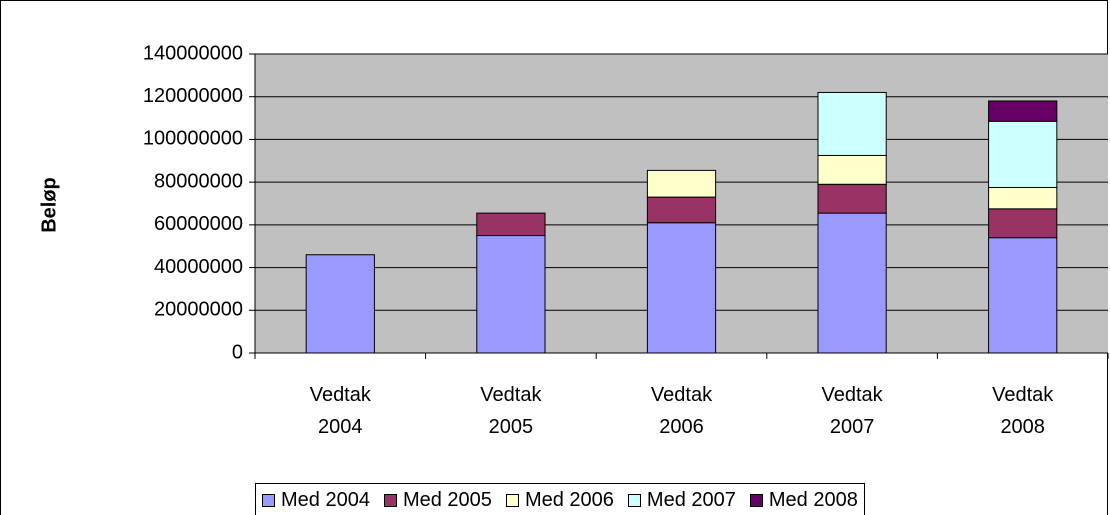  I want to click on y-tick-label: 60000000, so click(198, 224).